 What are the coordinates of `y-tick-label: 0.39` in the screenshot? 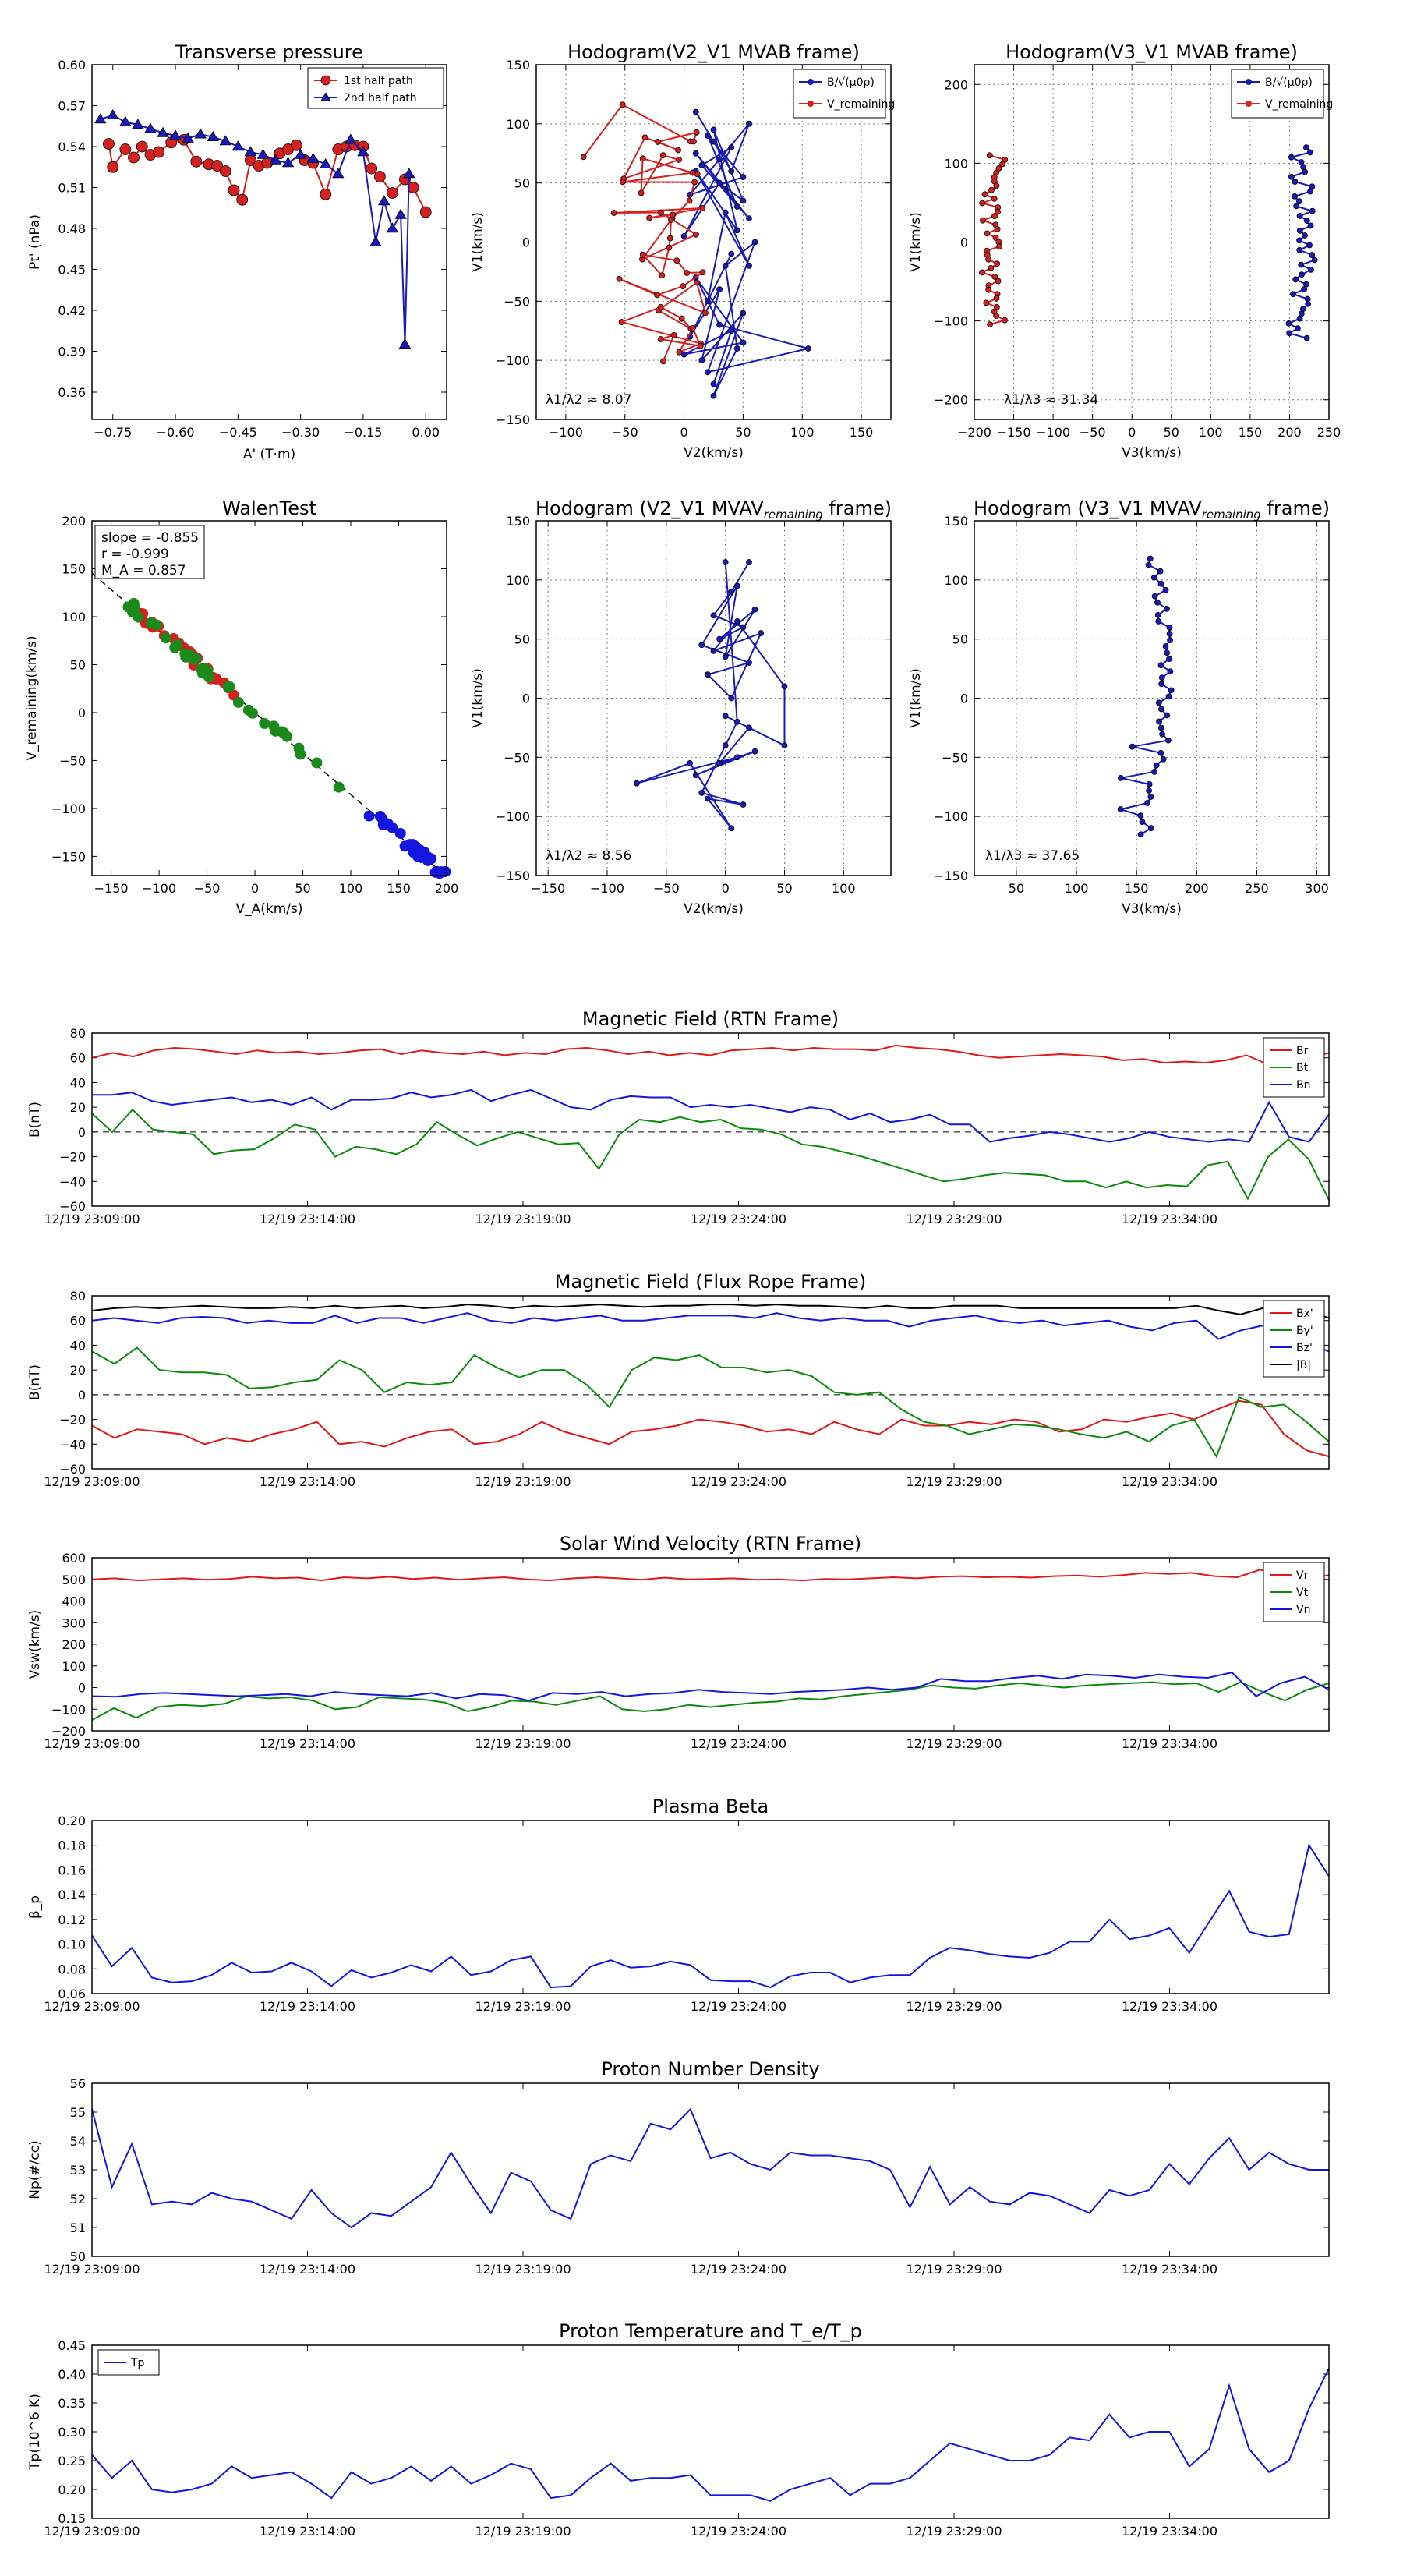 It's located at (72, 352).